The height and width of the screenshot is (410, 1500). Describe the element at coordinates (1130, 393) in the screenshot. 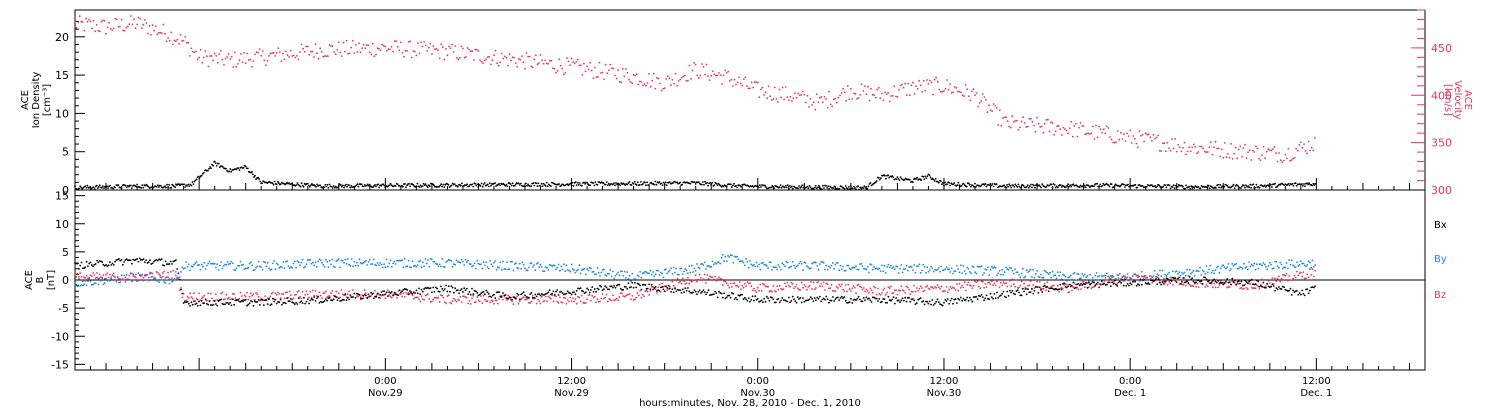

I see `x-tick-date: Dec. 1` at that location.